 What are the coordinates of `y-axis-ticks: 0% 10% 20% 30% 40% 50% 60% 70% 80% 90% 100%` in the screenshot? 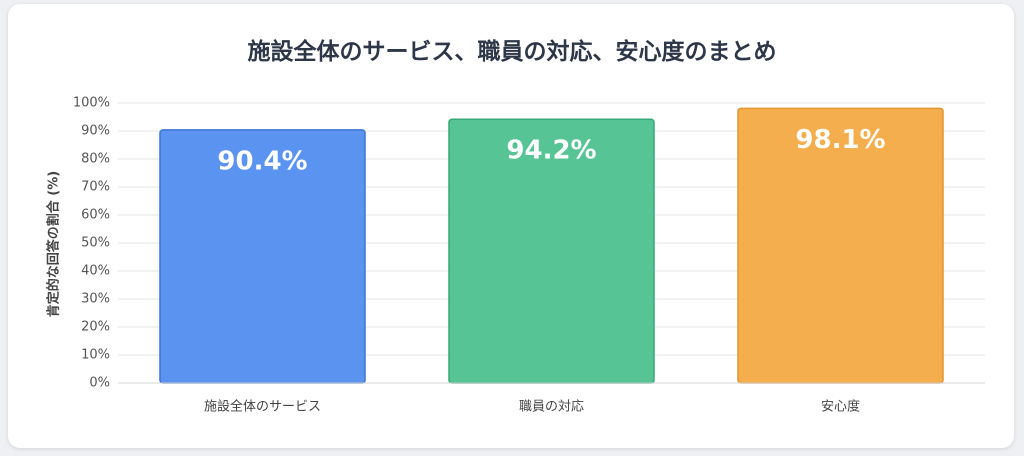 It's located at (91, 243).